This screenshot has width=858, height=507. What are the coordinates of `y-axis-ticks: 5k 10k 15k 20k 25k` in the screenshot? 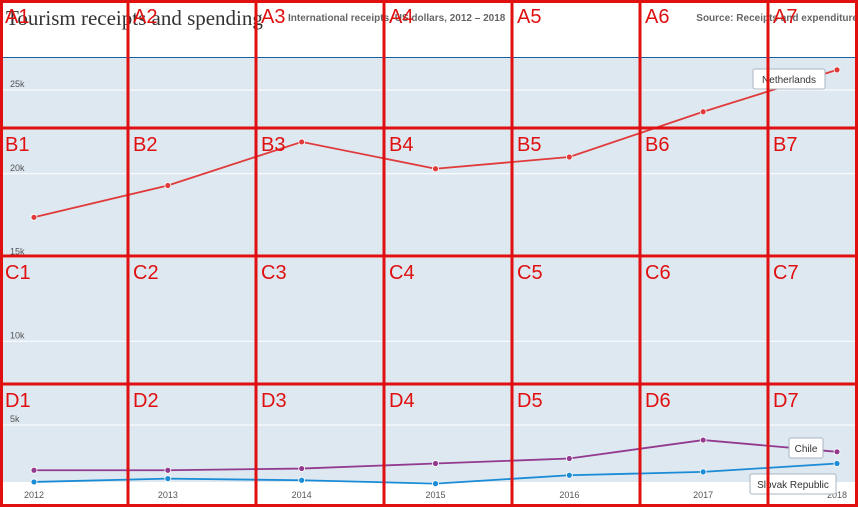 It's located at (17, 251).